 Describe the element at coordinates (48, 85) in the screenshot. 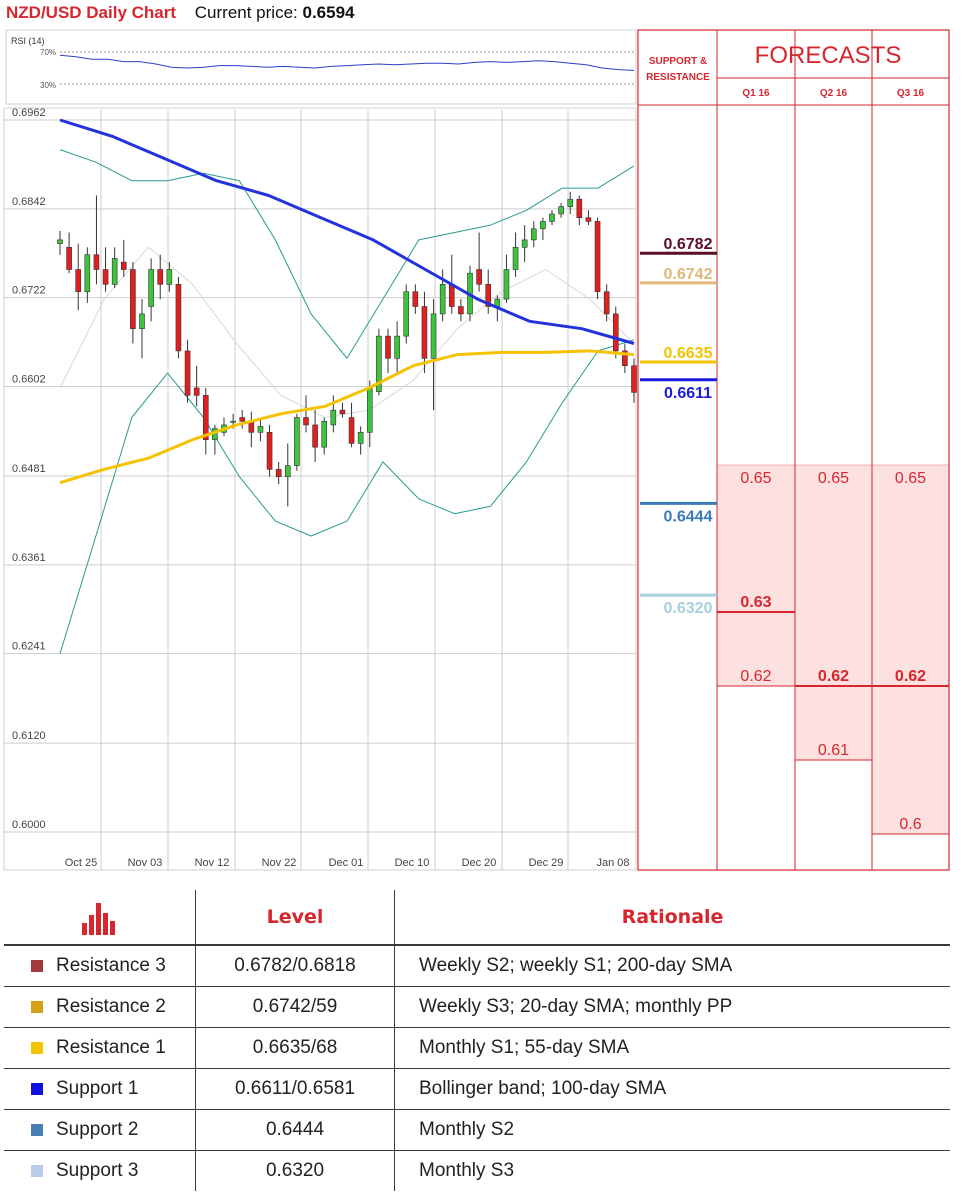

I see `rsi-30-label: 30%` at that location.